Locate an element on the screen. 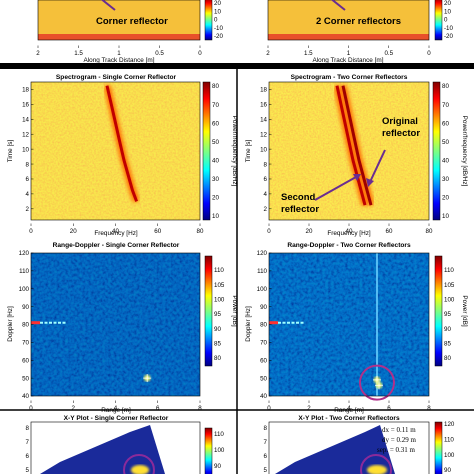 The width and height of the screenshot is (474, 474). spectrogram-two-xtick-label: 80 is located at coordinates (429, 231).